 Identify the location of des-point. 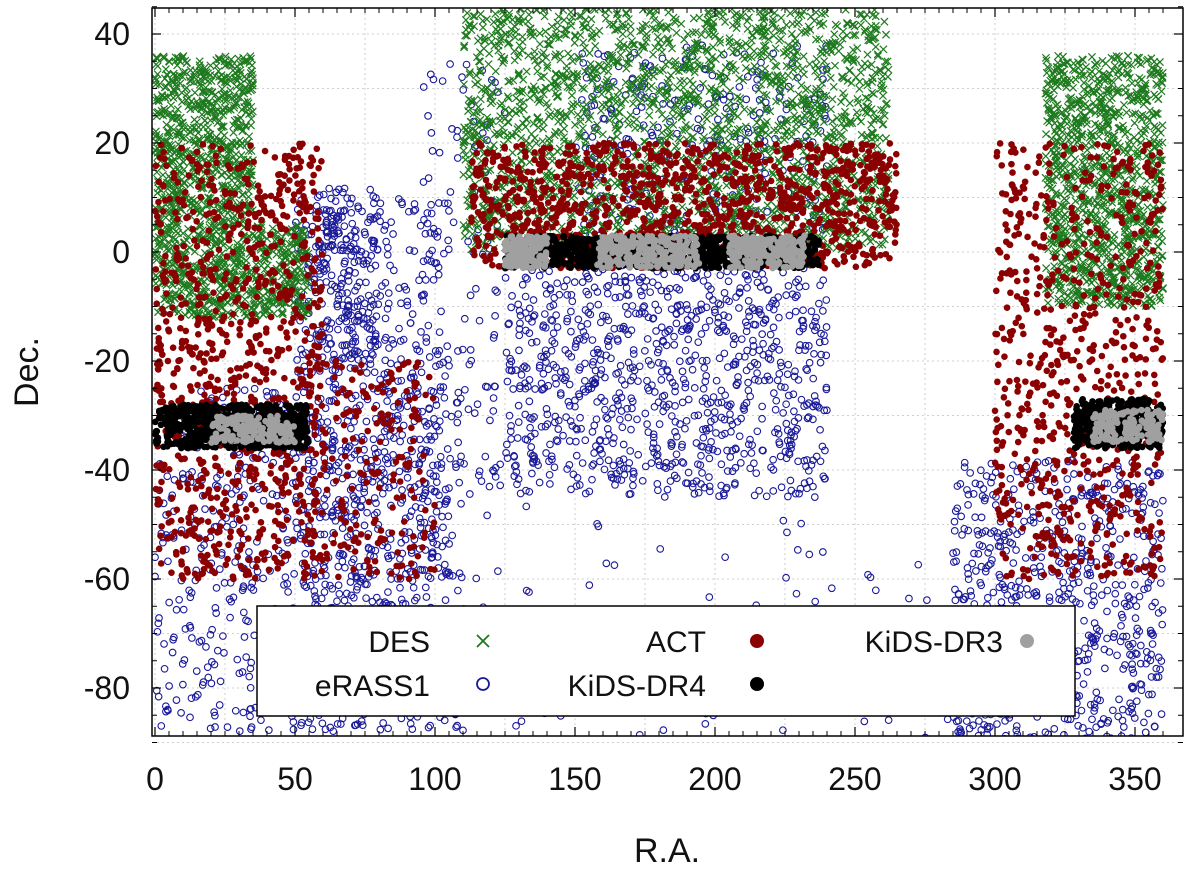
(239, 140).